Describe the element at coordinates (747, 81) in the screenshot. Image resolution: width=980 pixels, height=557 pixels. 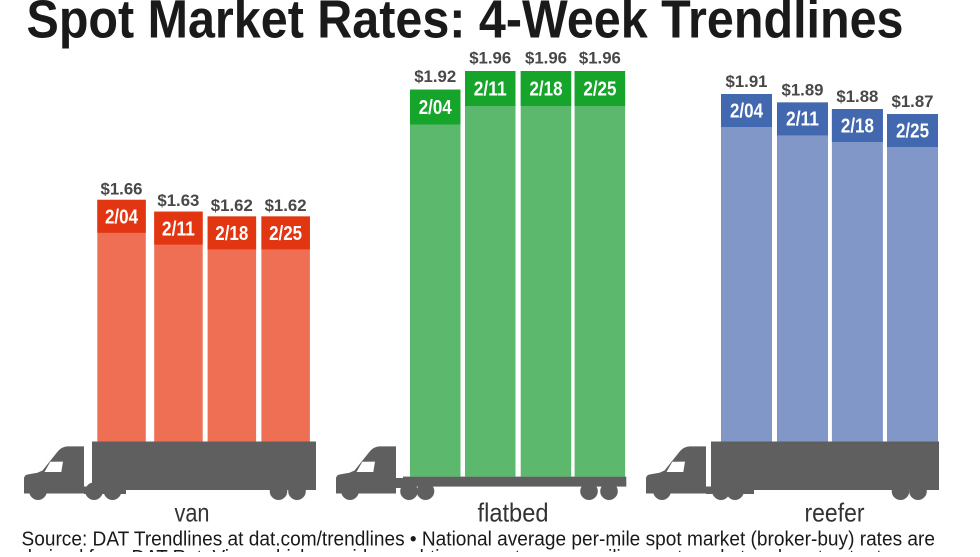
I see `svg-text: $1.91` at that location.